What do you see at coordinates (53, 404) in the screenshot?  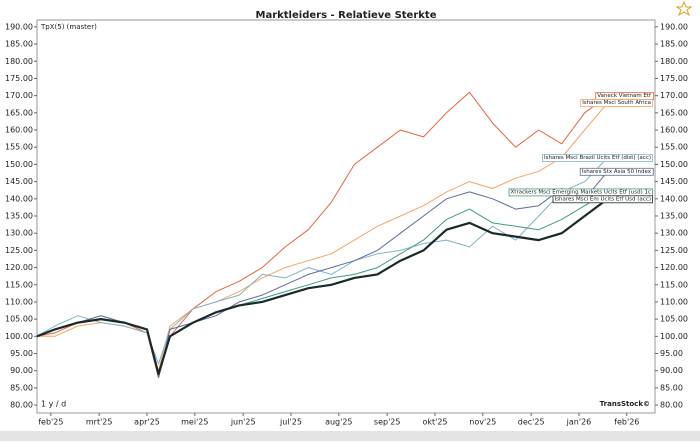 I see `period-label: 1 y / d` at bounding box center [53, 404].